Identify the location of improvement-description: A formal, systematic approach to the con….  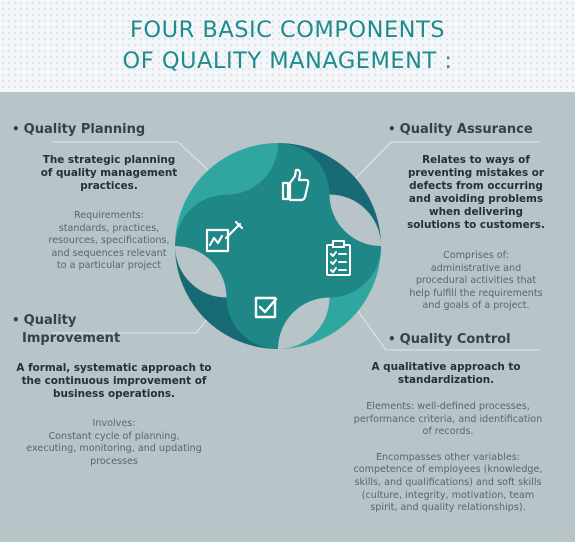
(114, 381).